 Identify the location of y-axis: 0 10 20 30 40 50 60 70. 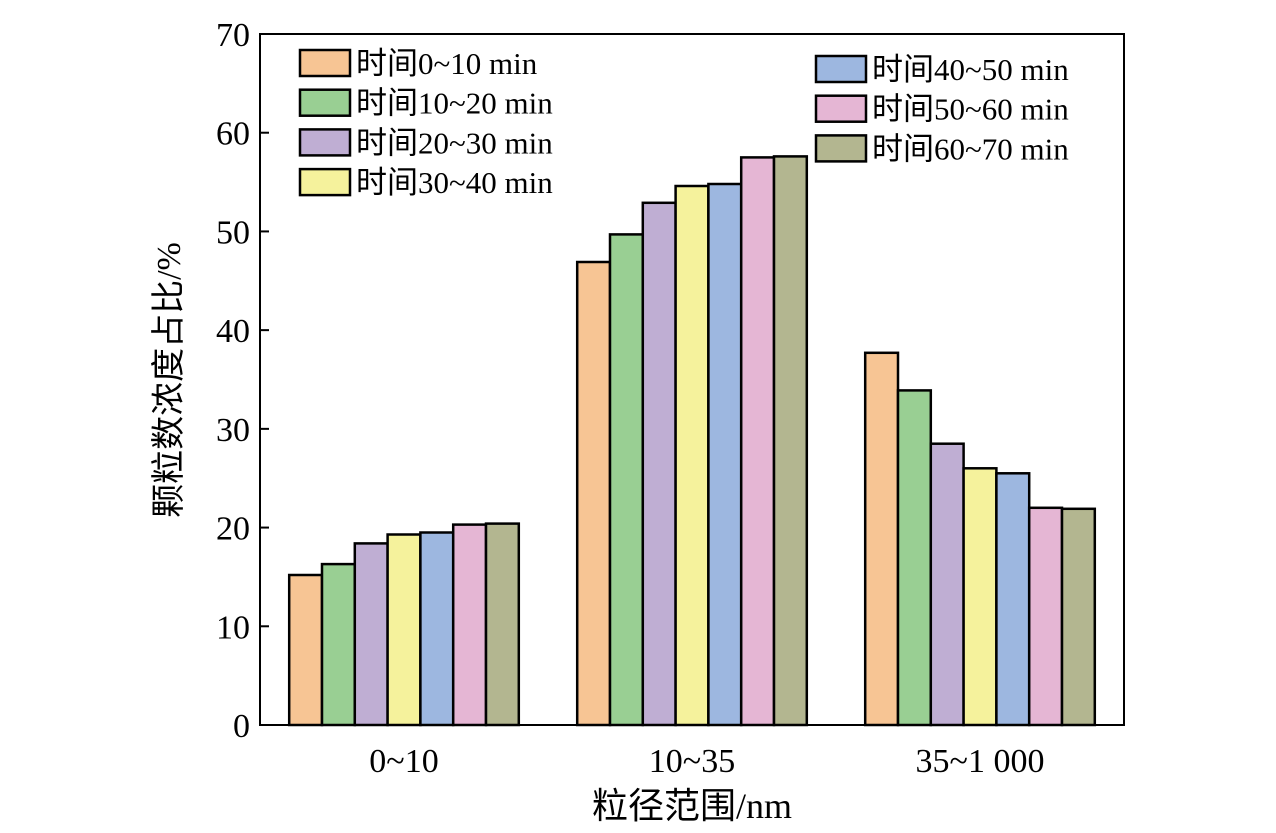
(242, 381).